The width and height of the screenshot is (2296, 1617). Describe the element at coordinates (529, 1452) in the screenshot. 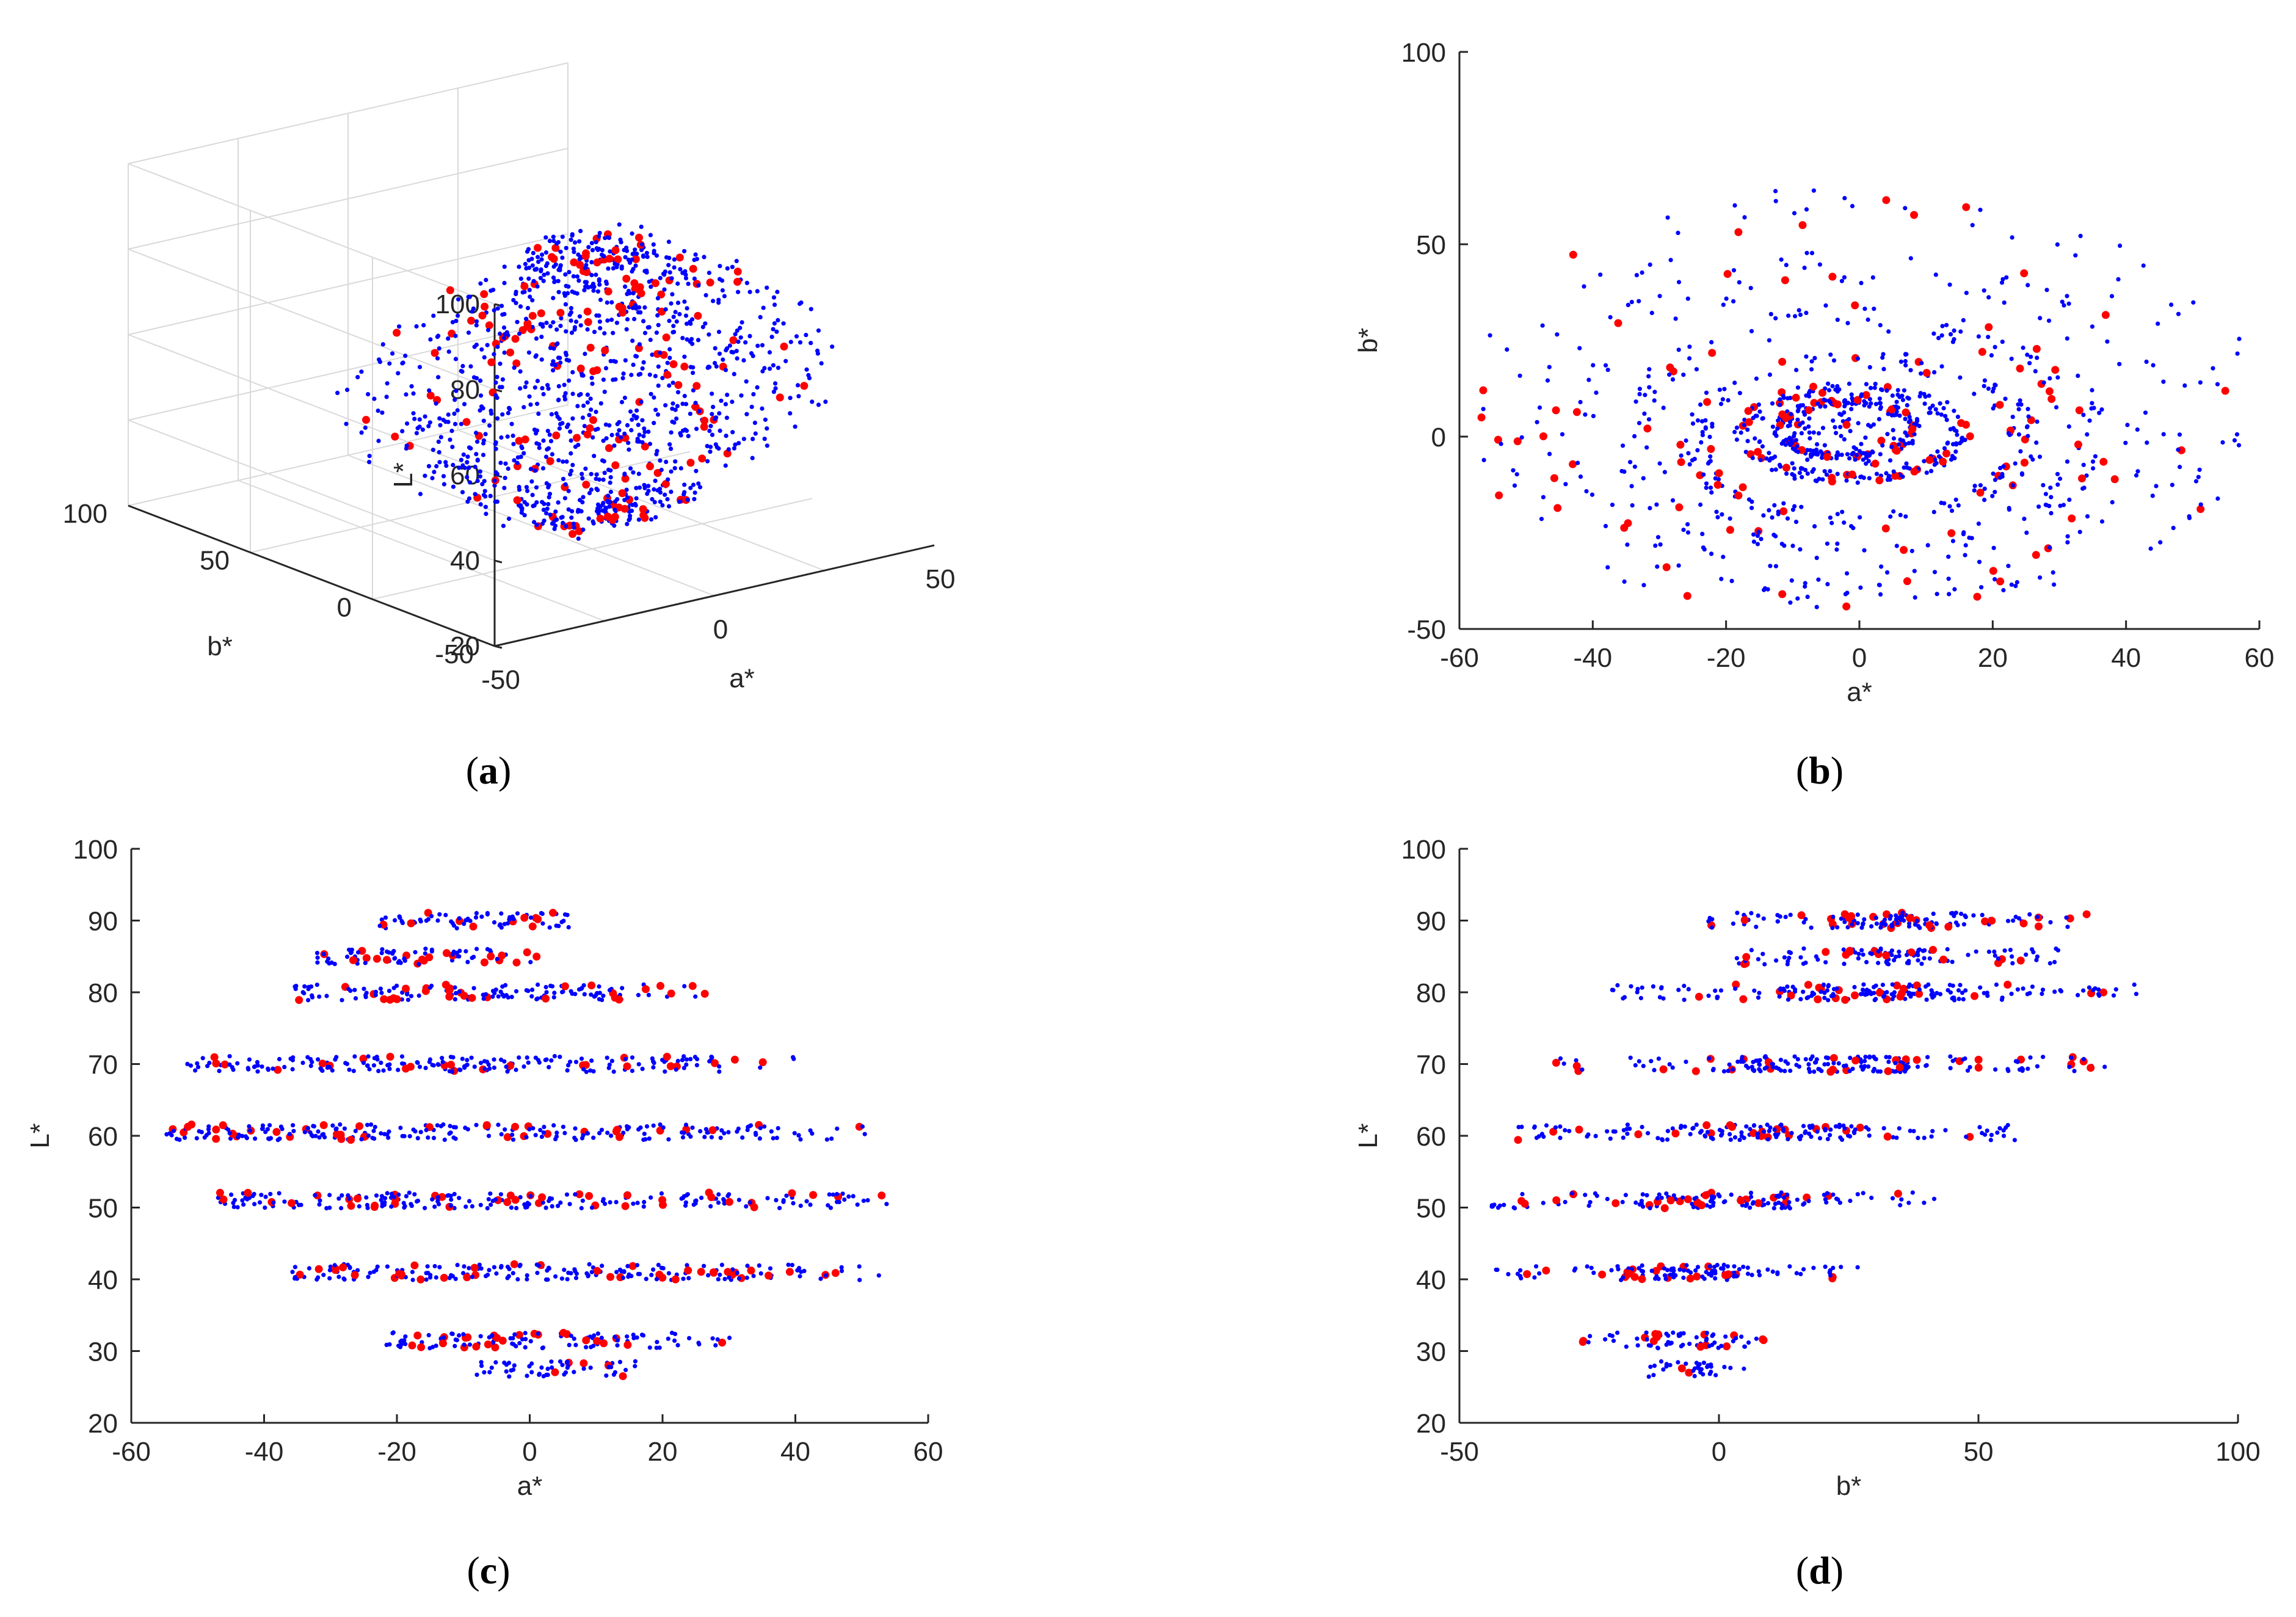

I see `x-tick-label: 0` at that location.